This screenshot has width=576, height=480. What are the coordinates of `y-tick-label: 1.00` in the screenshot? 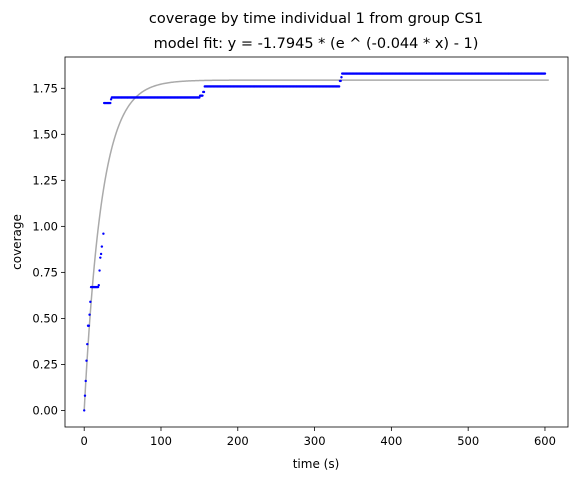 It's located at (45, 226).